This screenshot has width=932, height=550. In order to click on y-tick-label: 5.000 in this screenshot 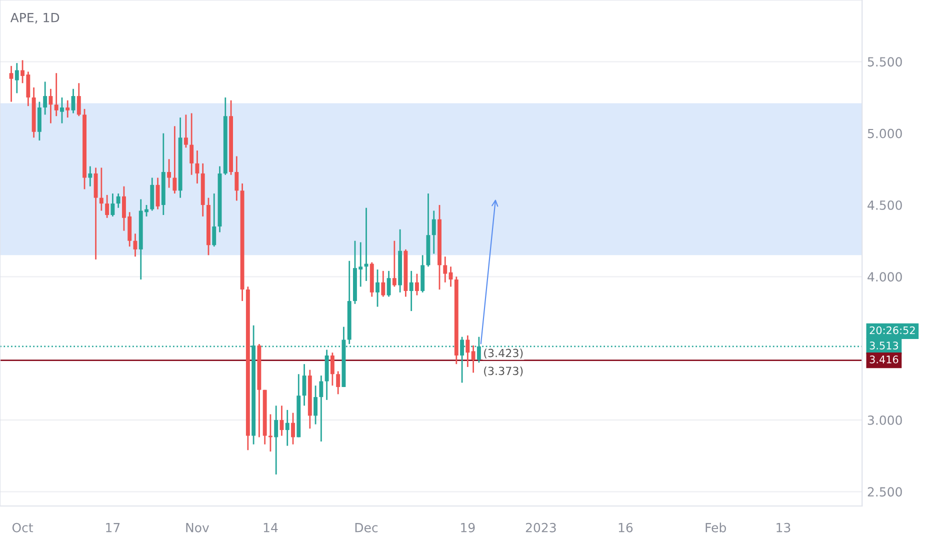, I will do `click(885, 133)`.